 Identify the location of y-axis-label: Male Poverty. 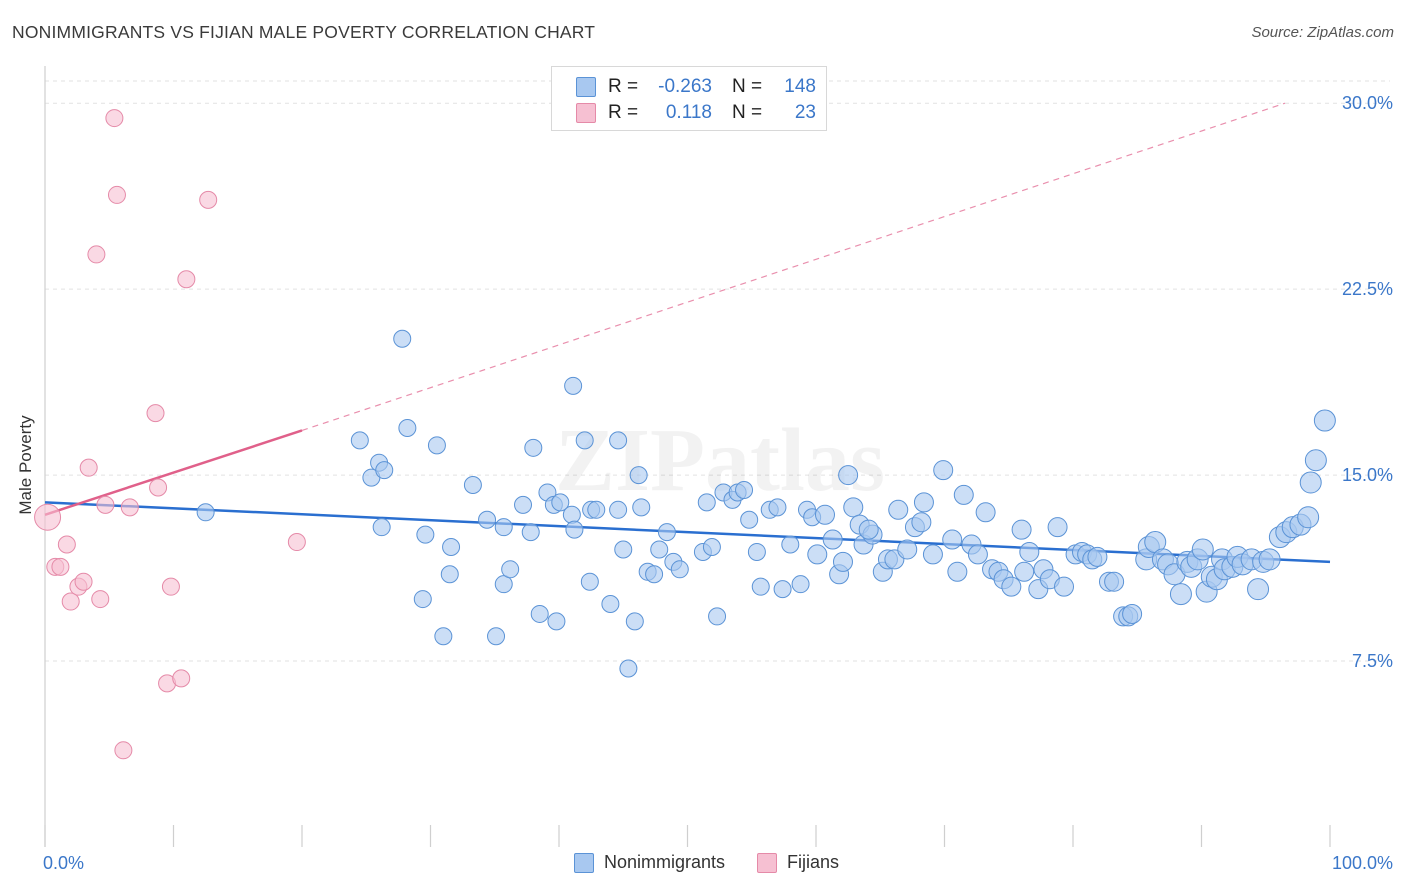
(25, 465).